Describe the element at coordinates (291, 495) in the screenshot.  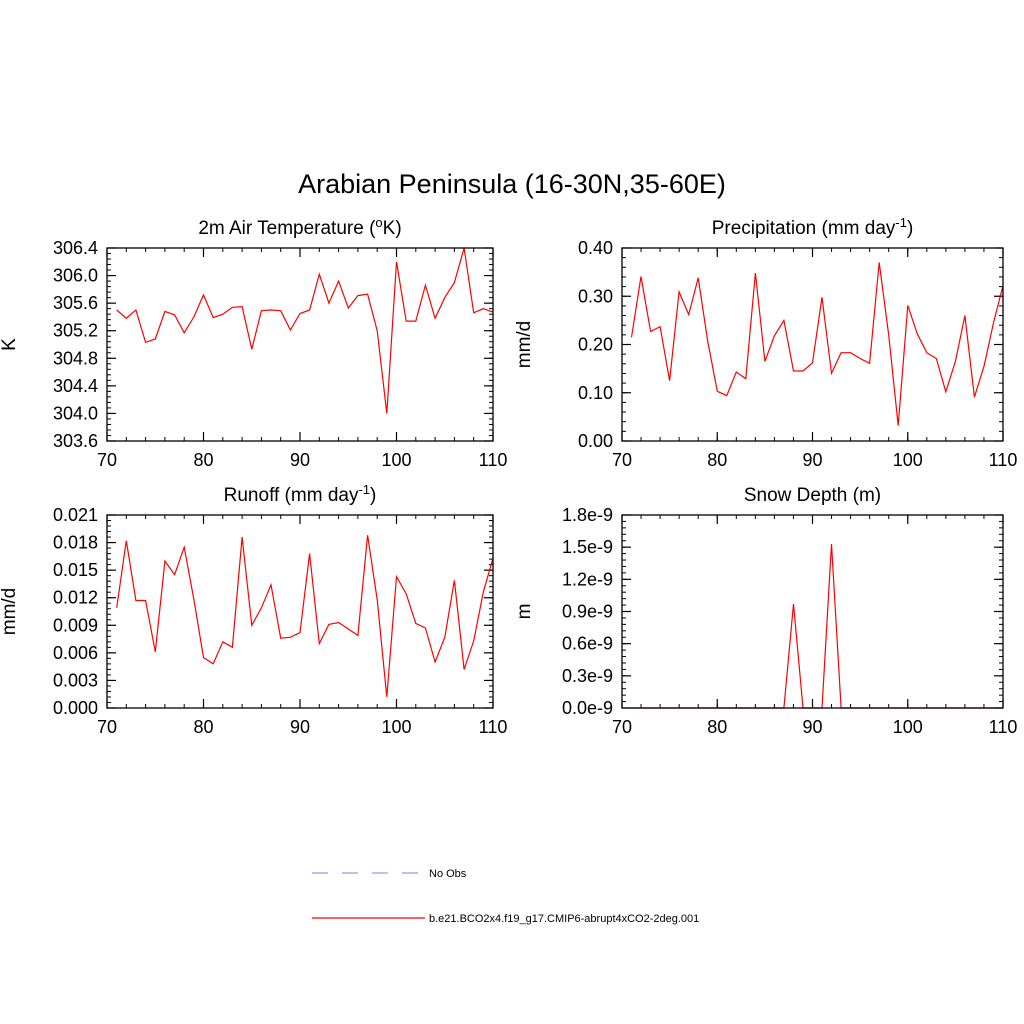
I see `title-text: Runoff (mm day` at that location.